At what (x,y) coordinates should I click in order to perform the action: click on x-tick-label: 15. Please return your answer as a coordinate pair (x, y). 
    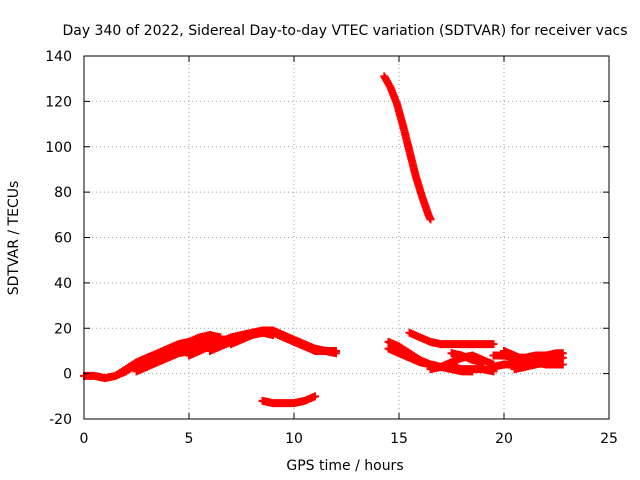
    Looking at the image, I should click on (399, 439).